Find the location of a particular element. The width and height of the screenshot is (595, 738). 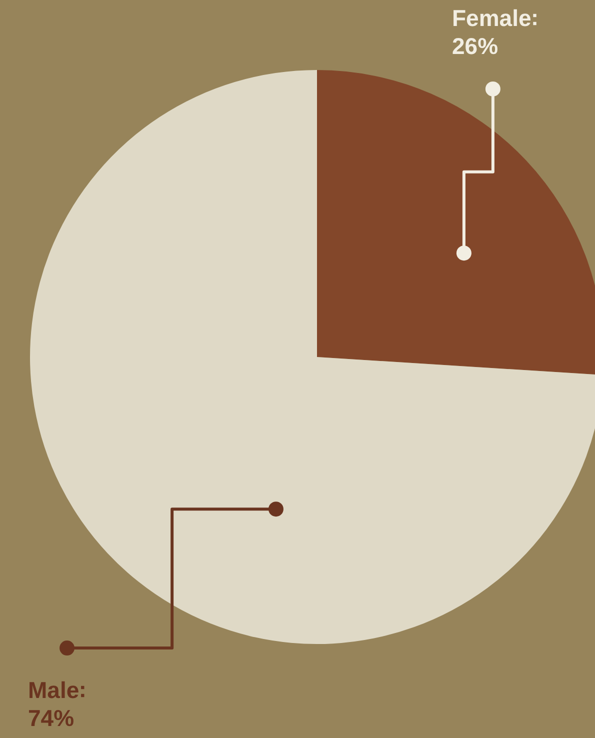

slice-label: Male is located at coordinates (54, 689).